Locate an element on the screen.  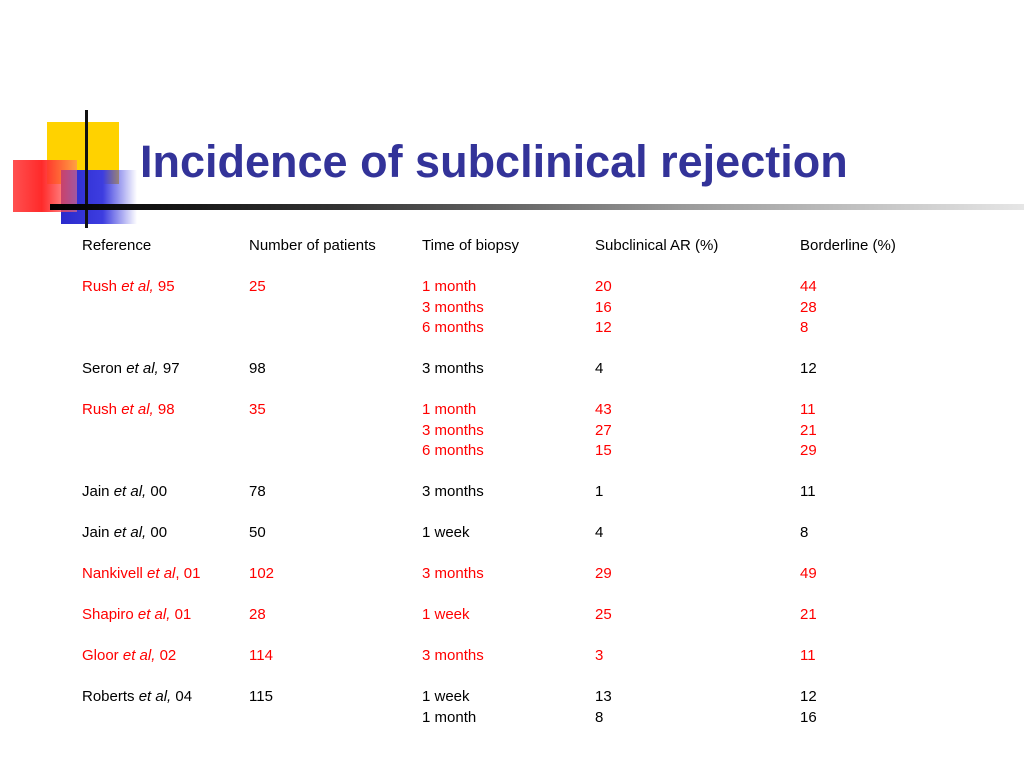
reference-year: 04 is located at coordinates (184, 696).